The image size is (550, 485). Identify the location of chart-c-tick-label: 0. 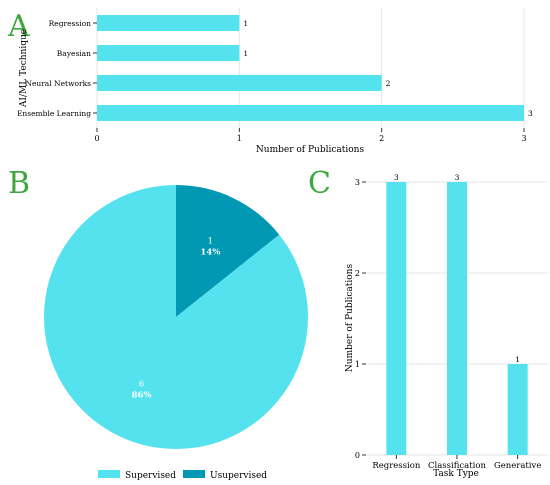
(357, 455).